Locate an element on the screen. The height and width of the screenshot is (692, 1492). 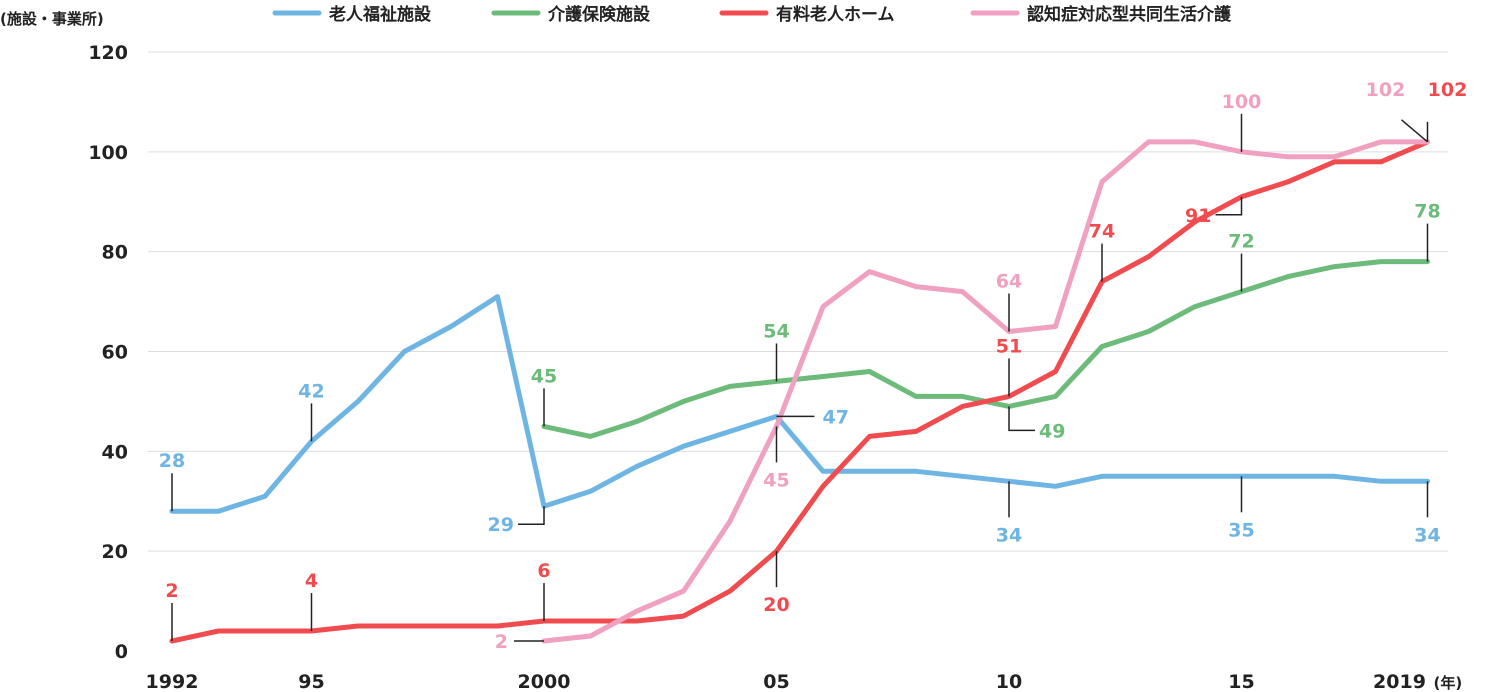
data-label-2-1992: 2 is located at coordinates (171, 591).